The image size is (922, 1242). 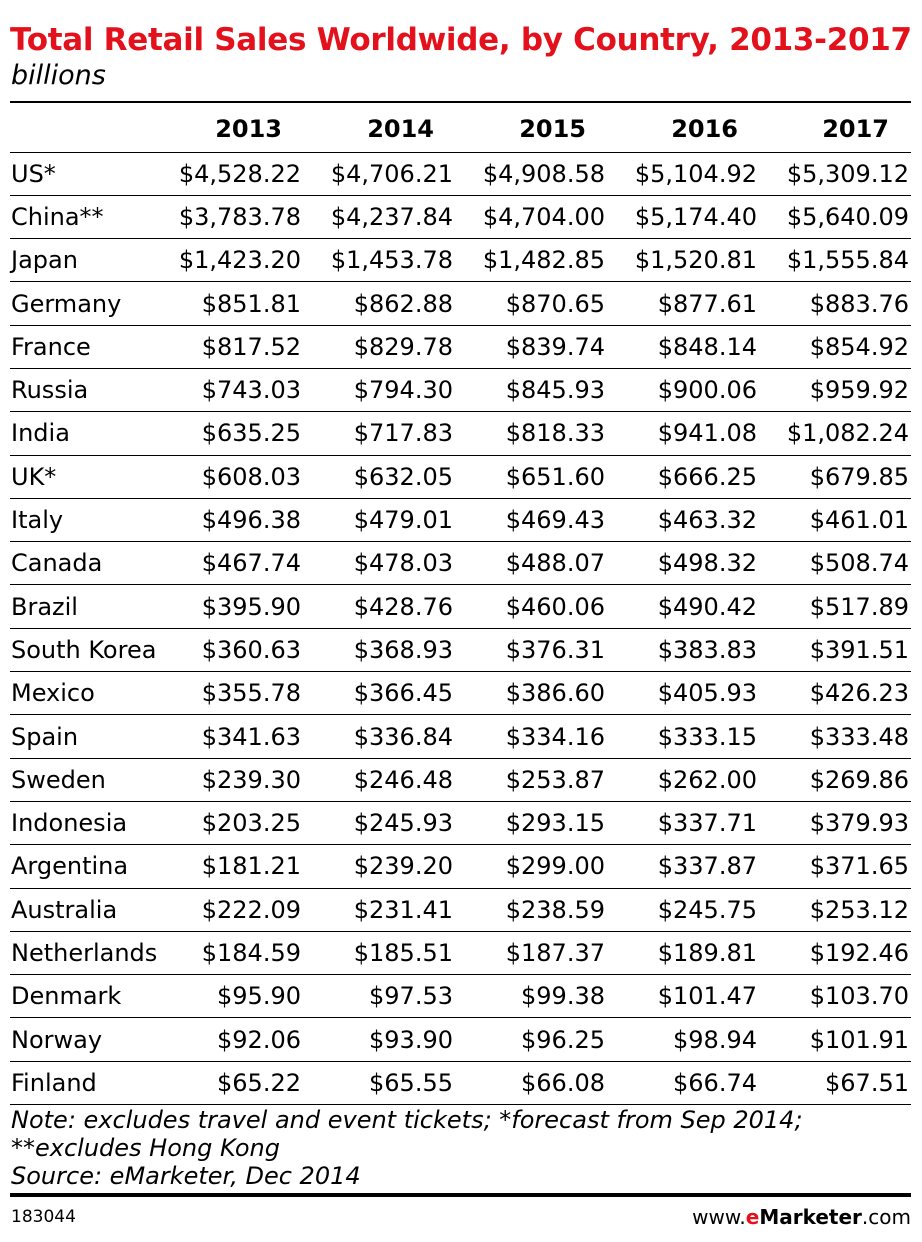 What do you see at coordinates (681, 606) in the screenshot?
I see `value-cell: $490.42` at bounding box center [681, 606].